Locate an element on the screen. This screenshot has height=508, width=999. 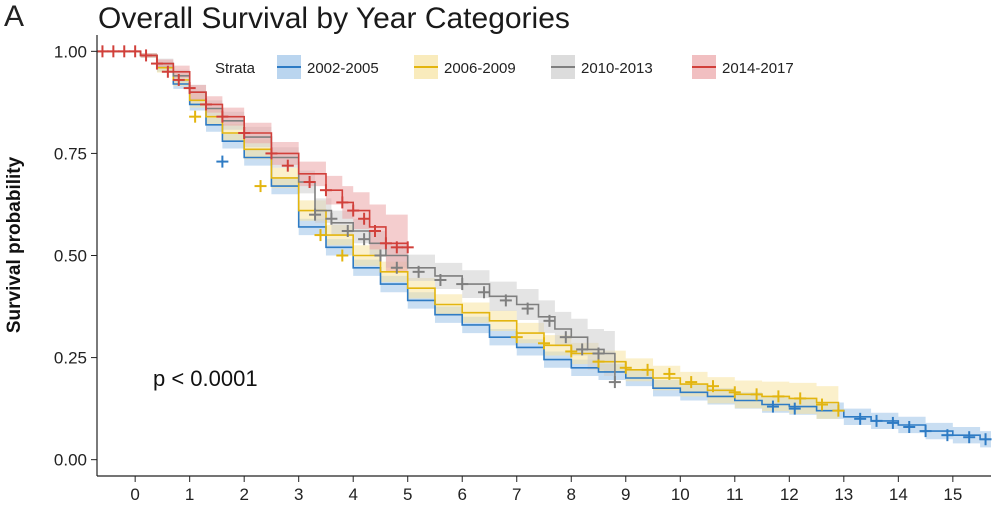
y-tick-label: 0.25 is located at coordinates (70, 358).